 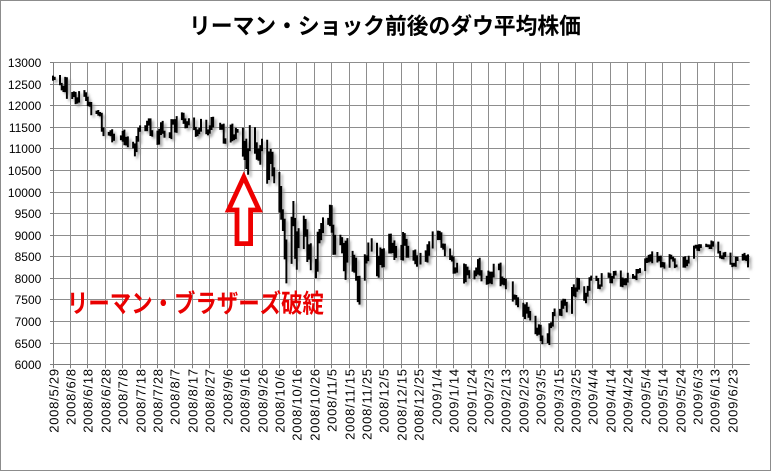 What do you see at coordinates (262, 400) in the screenshot?
I see `svg-text: 2008/9/26` at bounding box center [262, 400].